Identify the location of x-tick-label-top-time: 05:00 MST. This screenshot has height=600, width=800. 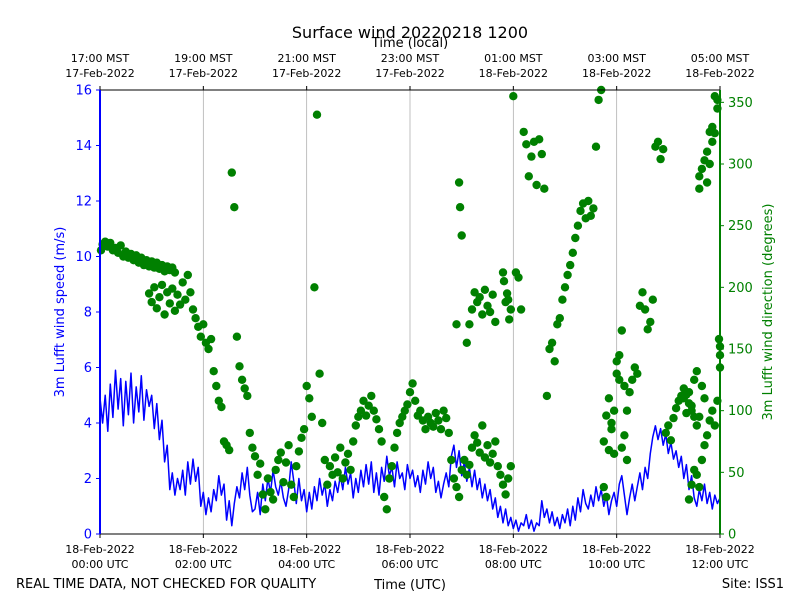
(720, 58).